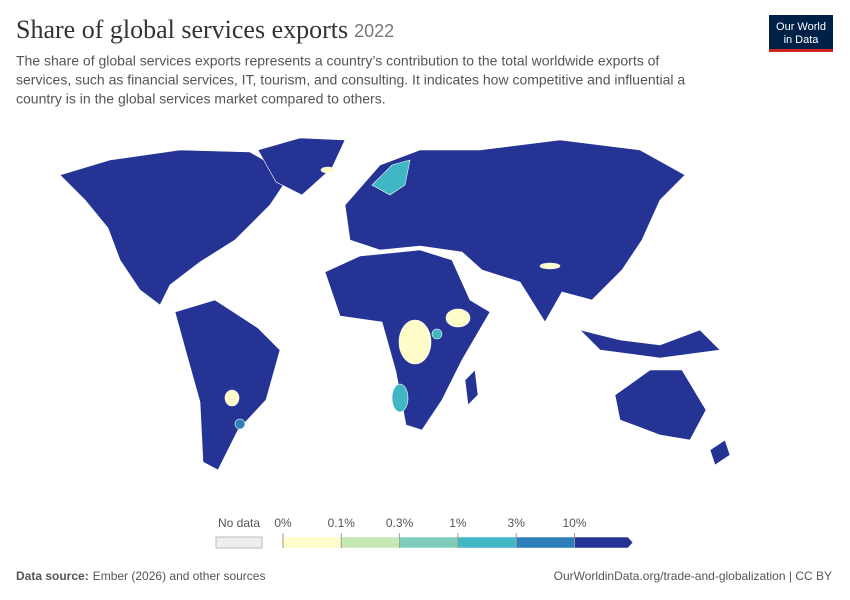 Image resolution: width=850 pixels, height=600 pixels. What do you see at coordinates (374, 31) in the screenshot?
I see `year: 2022` at bounding box center [374, 31].